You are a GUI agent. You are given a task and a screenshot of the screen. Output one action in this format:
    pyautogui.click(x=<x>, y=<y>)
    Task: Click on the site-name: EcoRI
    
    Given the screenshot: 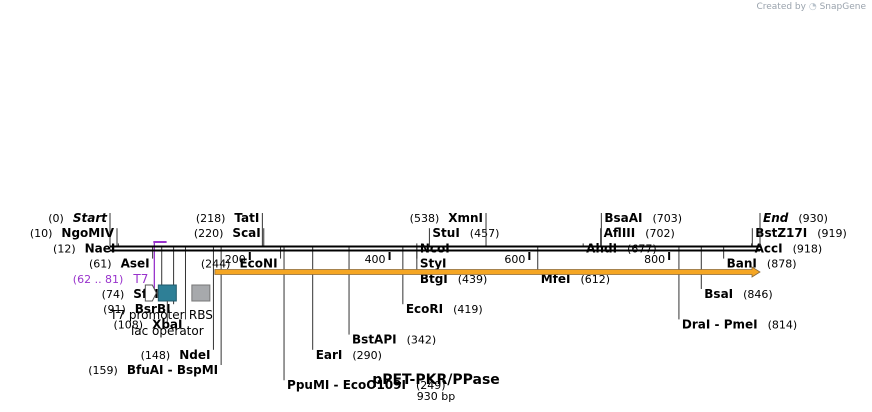 What is the action you would take?
    pyautogui.click(x=424, y=309)
    